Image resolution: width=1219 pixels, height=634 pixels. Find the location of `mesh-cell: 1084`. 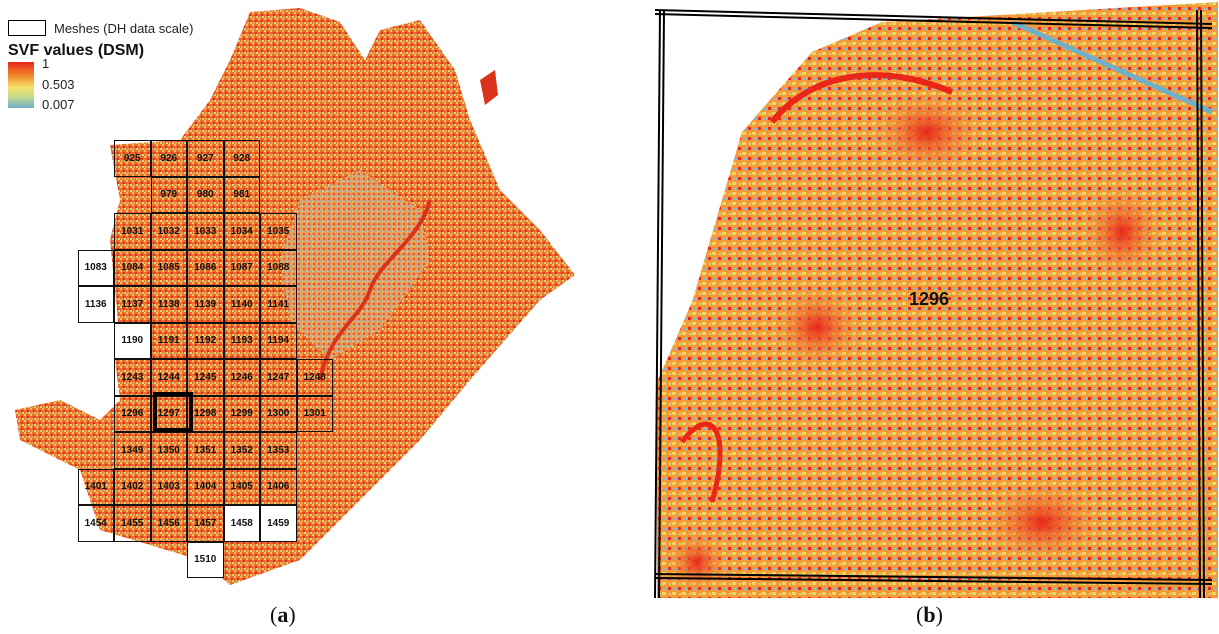

mesh-cell: 1084 is located at coordinates (132, 267).